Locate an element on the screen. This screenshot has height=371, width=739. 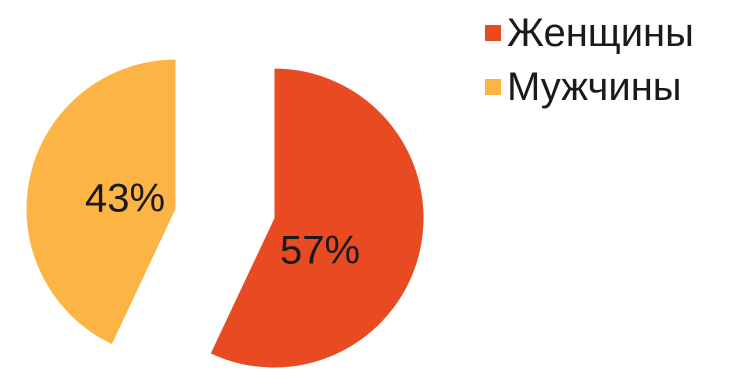
legend-item-women: Женщины is located at coordinates (589, 33).